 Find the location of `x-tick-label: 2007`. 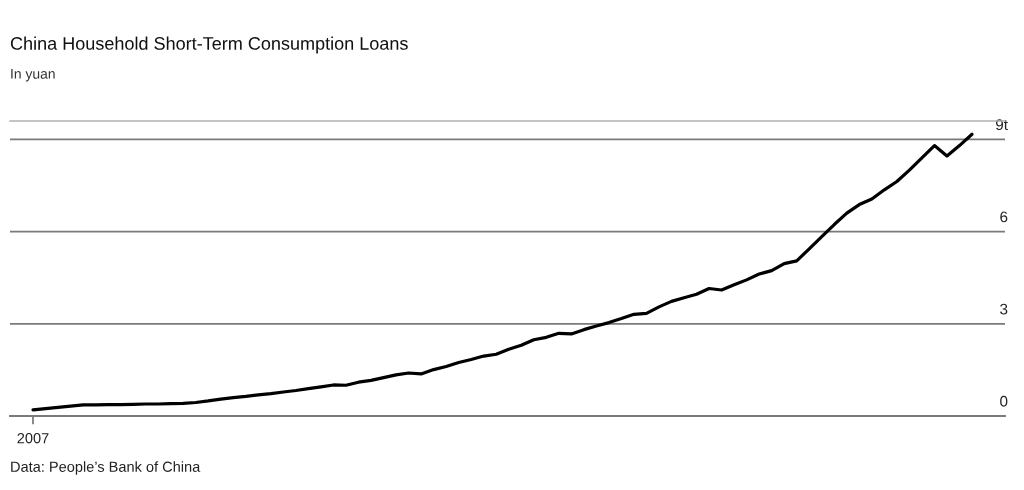

x-tick-label: 2007 is located at coordinates (33, 438).